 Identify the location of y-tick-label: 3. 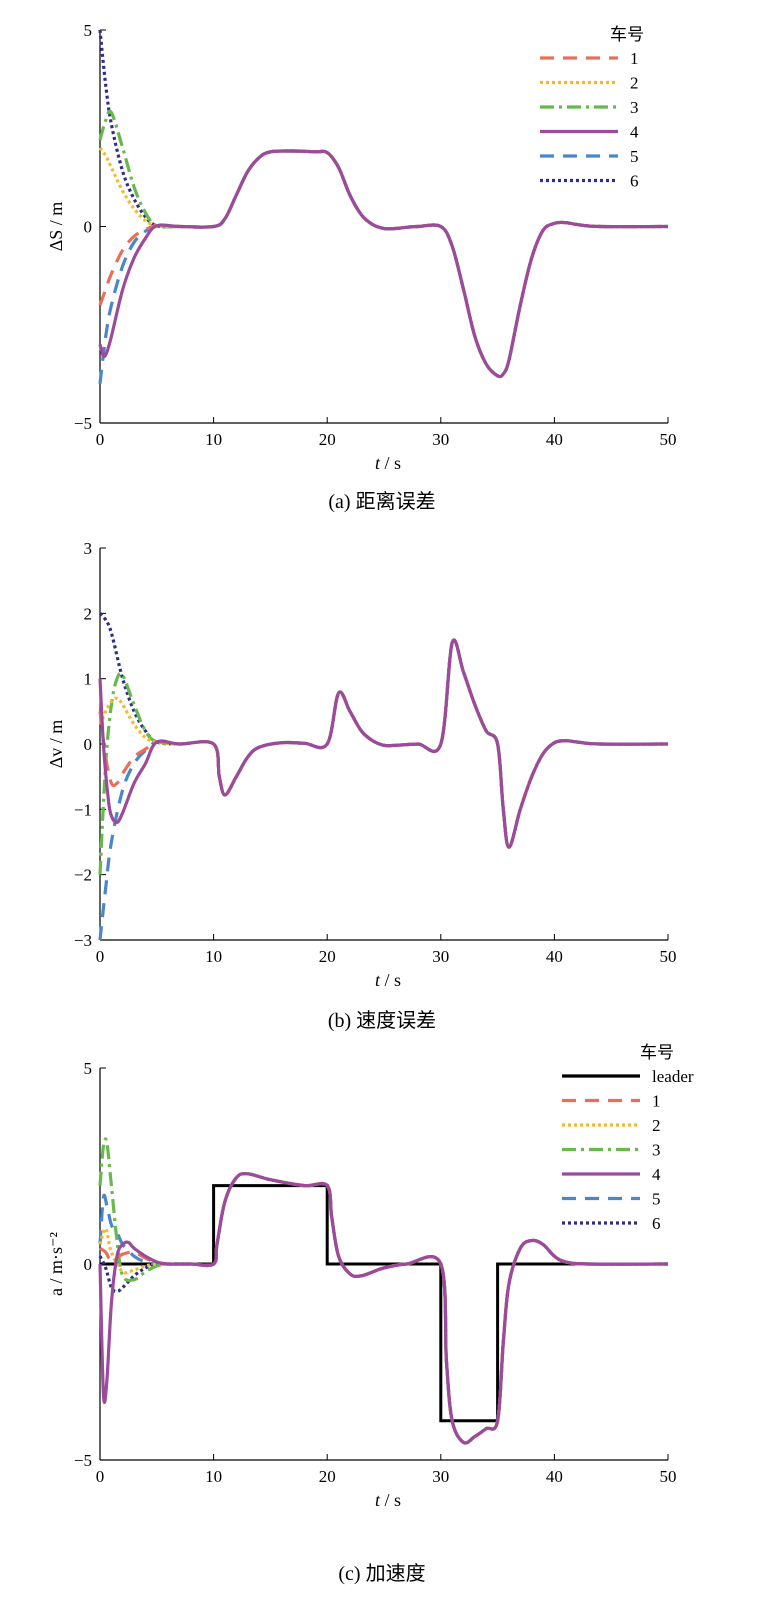
(88, 548).